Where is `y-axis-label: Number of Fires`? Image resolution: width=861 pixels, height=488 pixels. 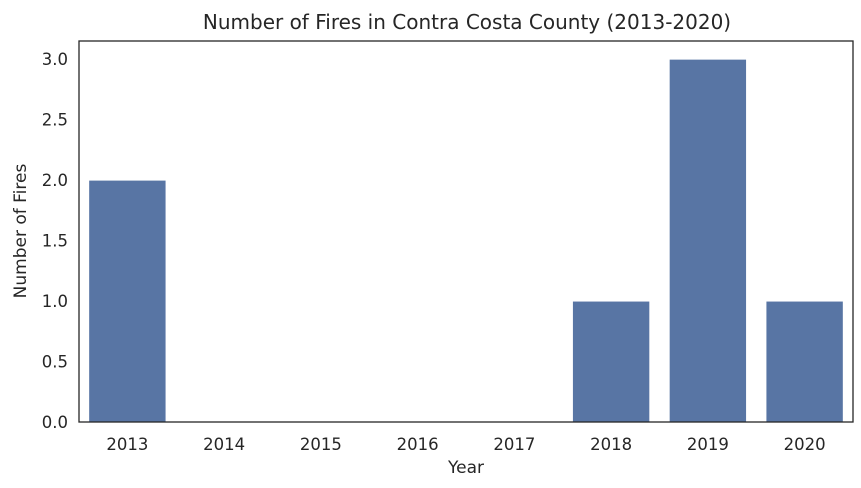 y-axis-label: Number of Fires is located at coordinates (21, 231).